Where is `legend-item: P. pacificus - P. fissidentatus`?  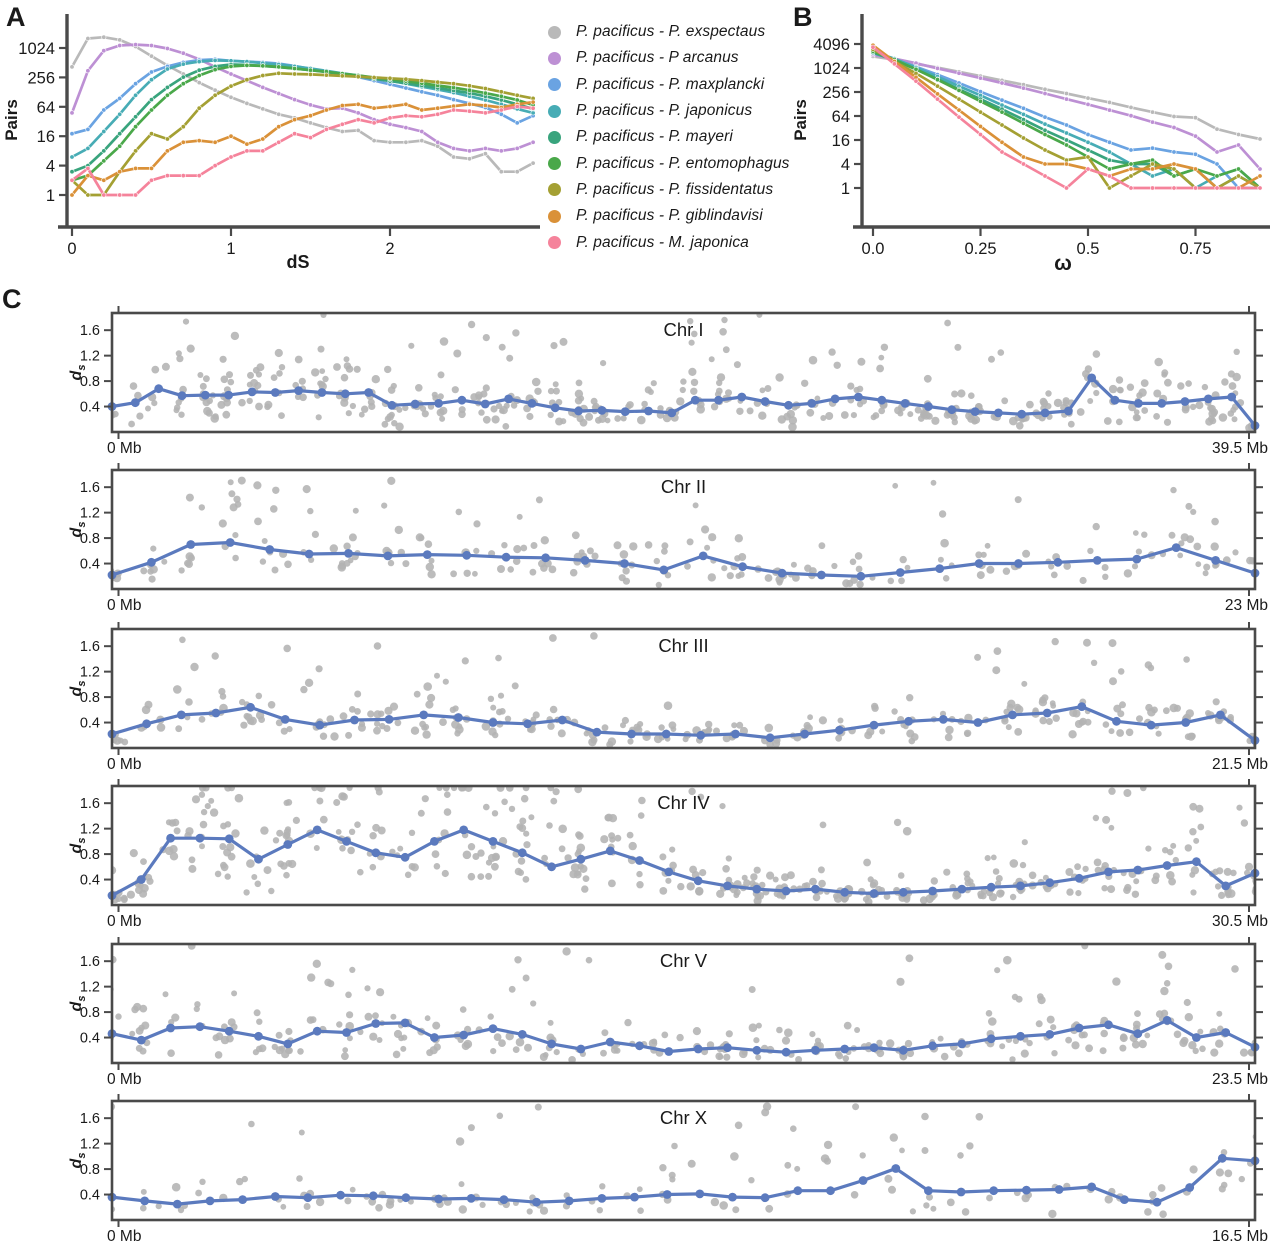 legend-item: P. pacificus - P. fissidentatus is located at coordinates (669, 190).